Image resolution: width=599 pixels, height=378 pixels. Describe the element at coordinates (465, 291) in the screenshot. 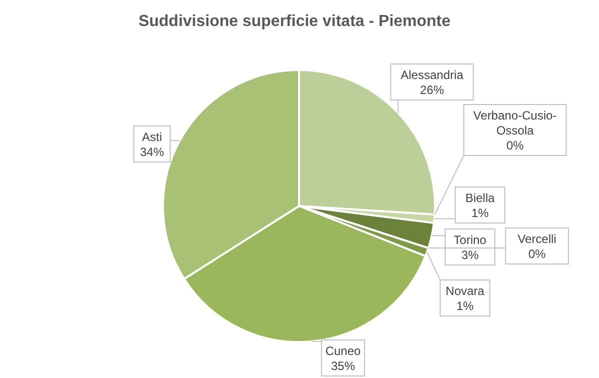

I see `slice-label: Novara` at that location.